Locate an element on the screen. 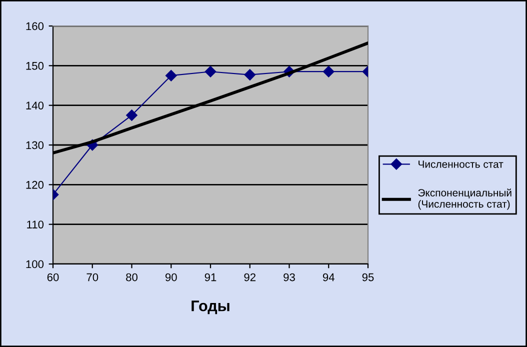  y-tick-label: 110 is located at coordinates (35, 224).